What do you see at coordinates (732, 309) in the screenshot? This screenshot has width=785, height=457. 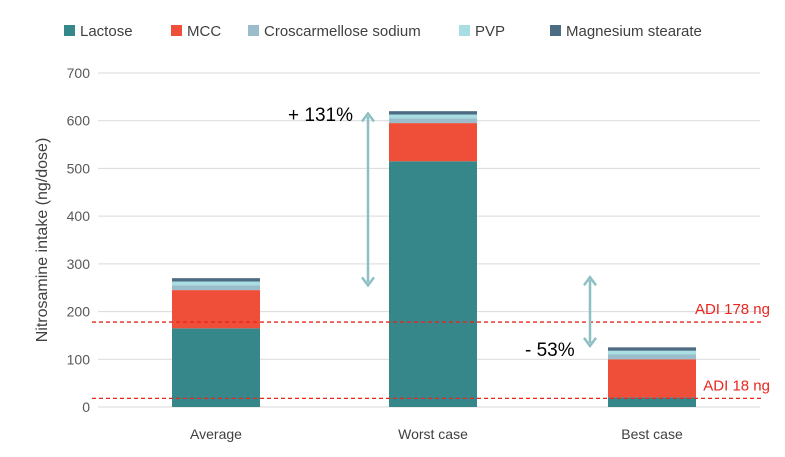 I see `reference-line-label-0: ADI 178 ng` at bounding box center [732, 309].